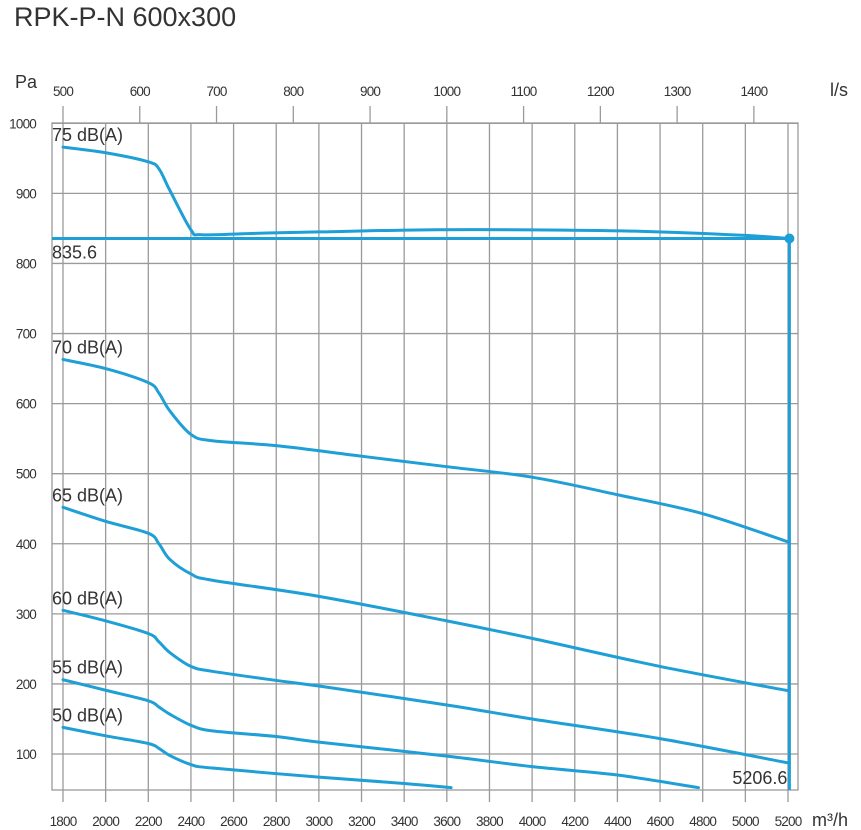  I want to click on x2-axis-label: l/s, so click(839, 90).